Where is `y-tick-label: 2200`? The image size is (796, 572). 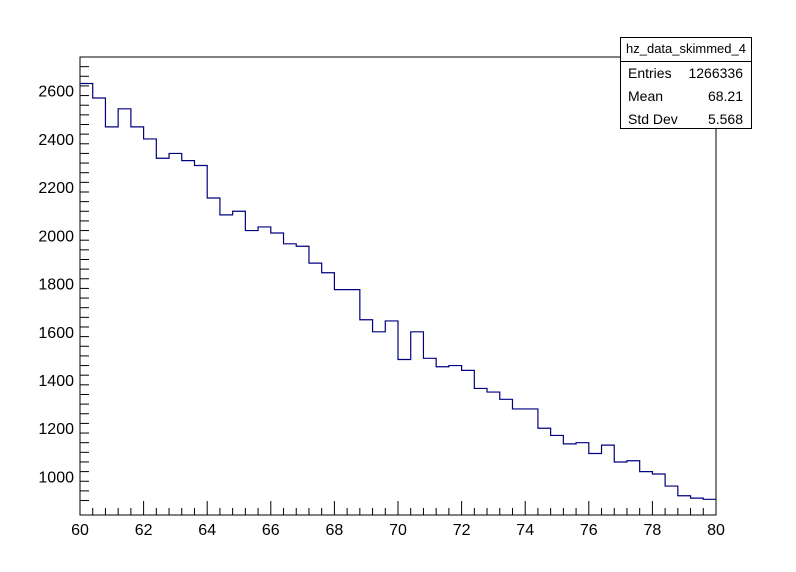 y-tick-label: 2200 is located at coordinates (56, 188).